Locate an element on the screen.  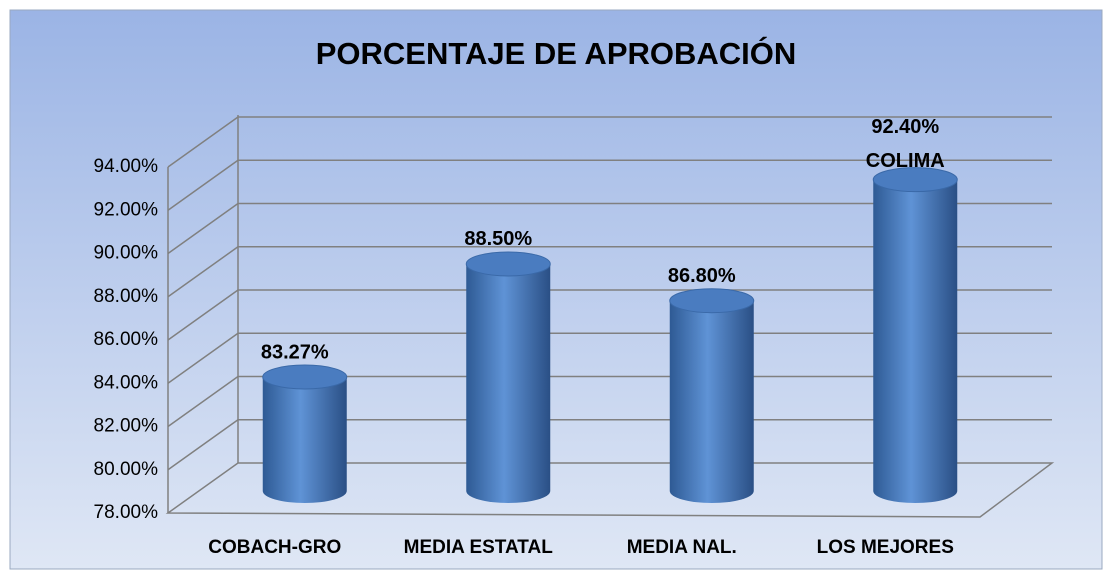
floor is located at coordinates (610, 490).